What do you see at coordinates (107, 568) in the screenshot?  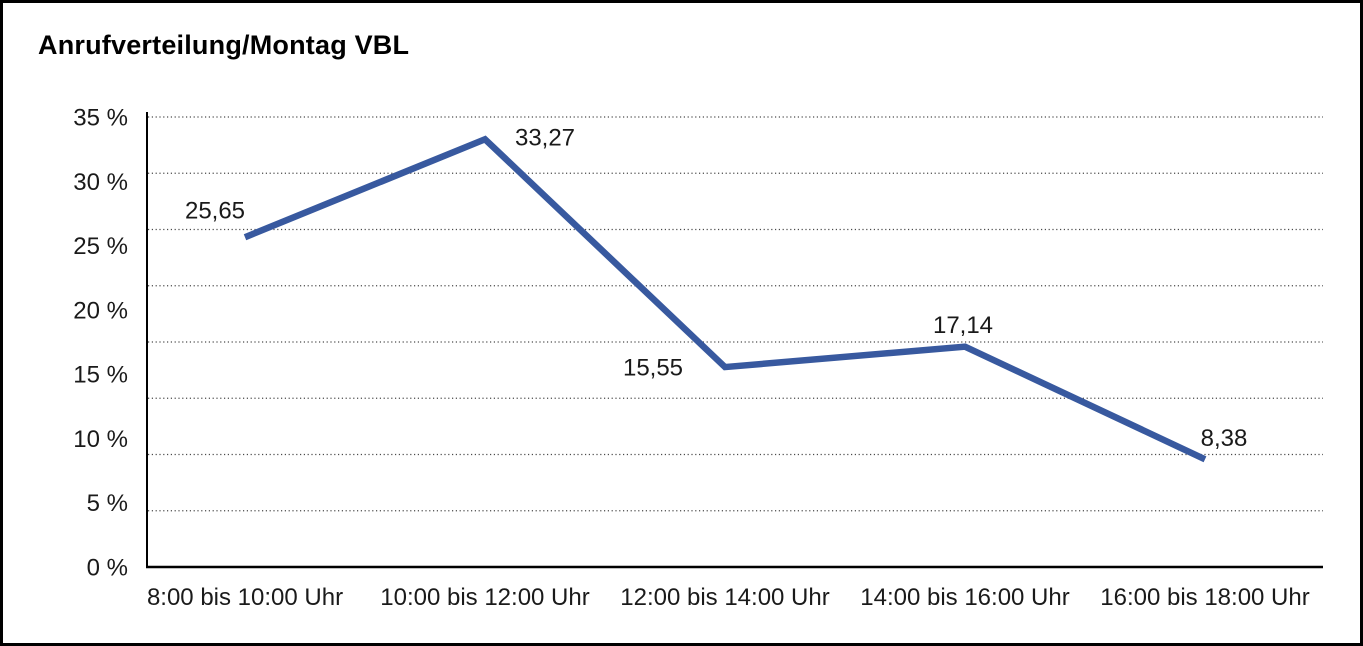 I see `y-tick-label: 0 %` at bounding box center [107, 568].